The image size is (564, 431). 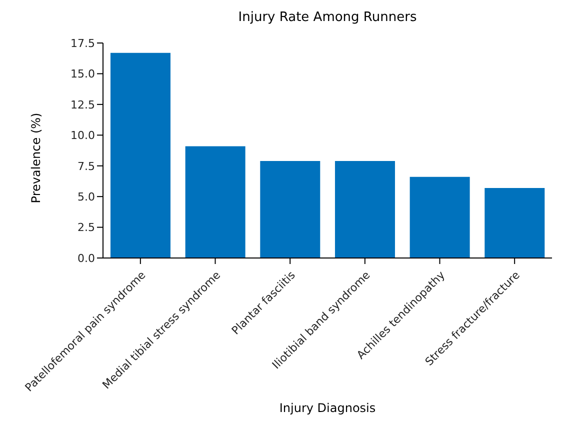 What do you see at coordinates (86, 197) in the screenshot?
I see `y-tick-label: 5.0` at bounding box center [86, 197].